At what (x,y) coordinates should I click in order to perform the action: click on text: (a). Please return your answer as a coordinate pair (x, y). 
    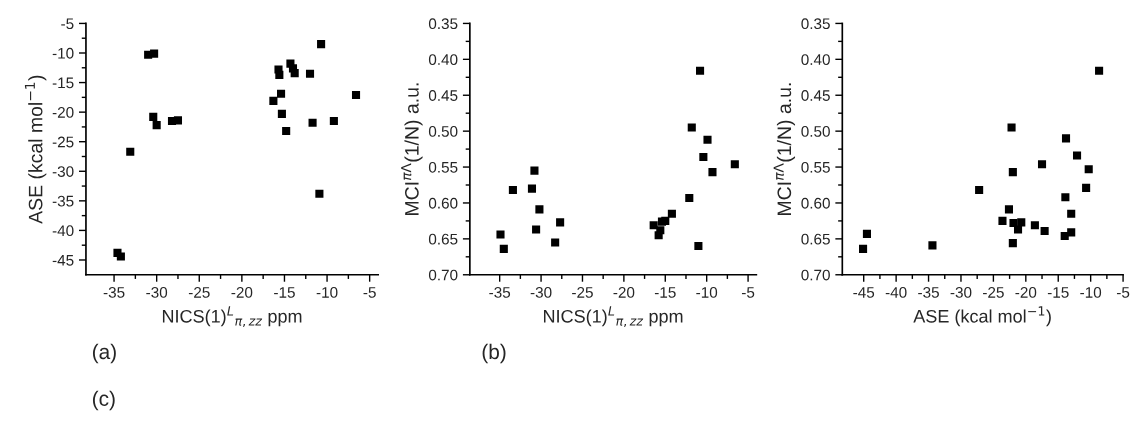
    Looking at the image, I should click on (104, 353).